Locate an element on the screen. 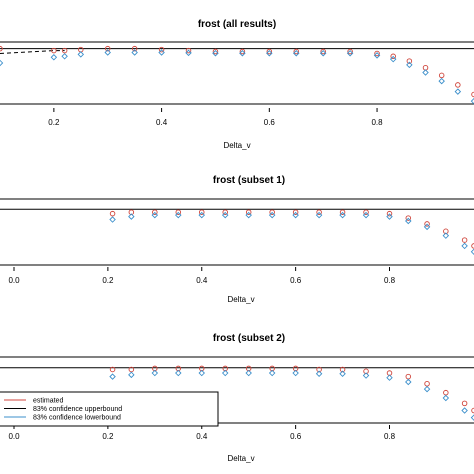 The image size is (474, 474). legend-entry: estimated is located at coordinates (33, 401).